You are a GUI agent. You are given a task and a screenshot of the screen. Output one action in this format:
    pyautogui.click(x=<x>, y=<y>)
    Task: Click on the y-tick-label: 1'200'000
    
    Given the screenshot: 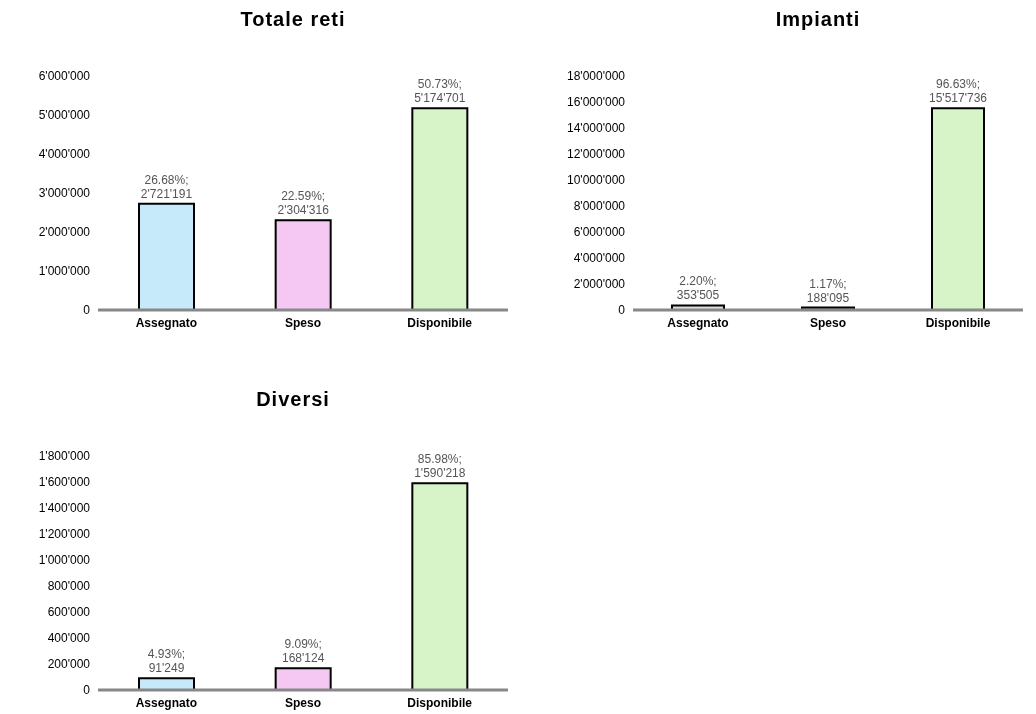 What is the action you would take?
    pyautogui.click(x=64, y=534)
    